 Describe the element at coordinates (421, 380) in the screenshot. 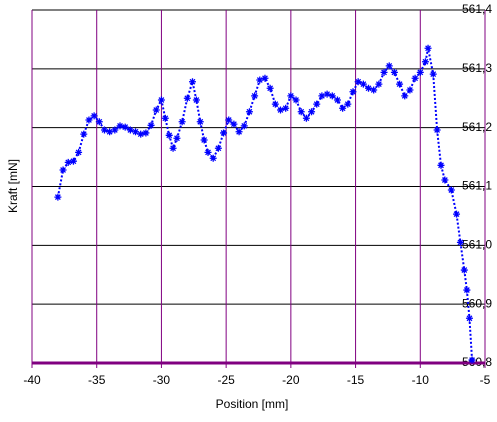

I see `x-tick-label: -10` at that location.